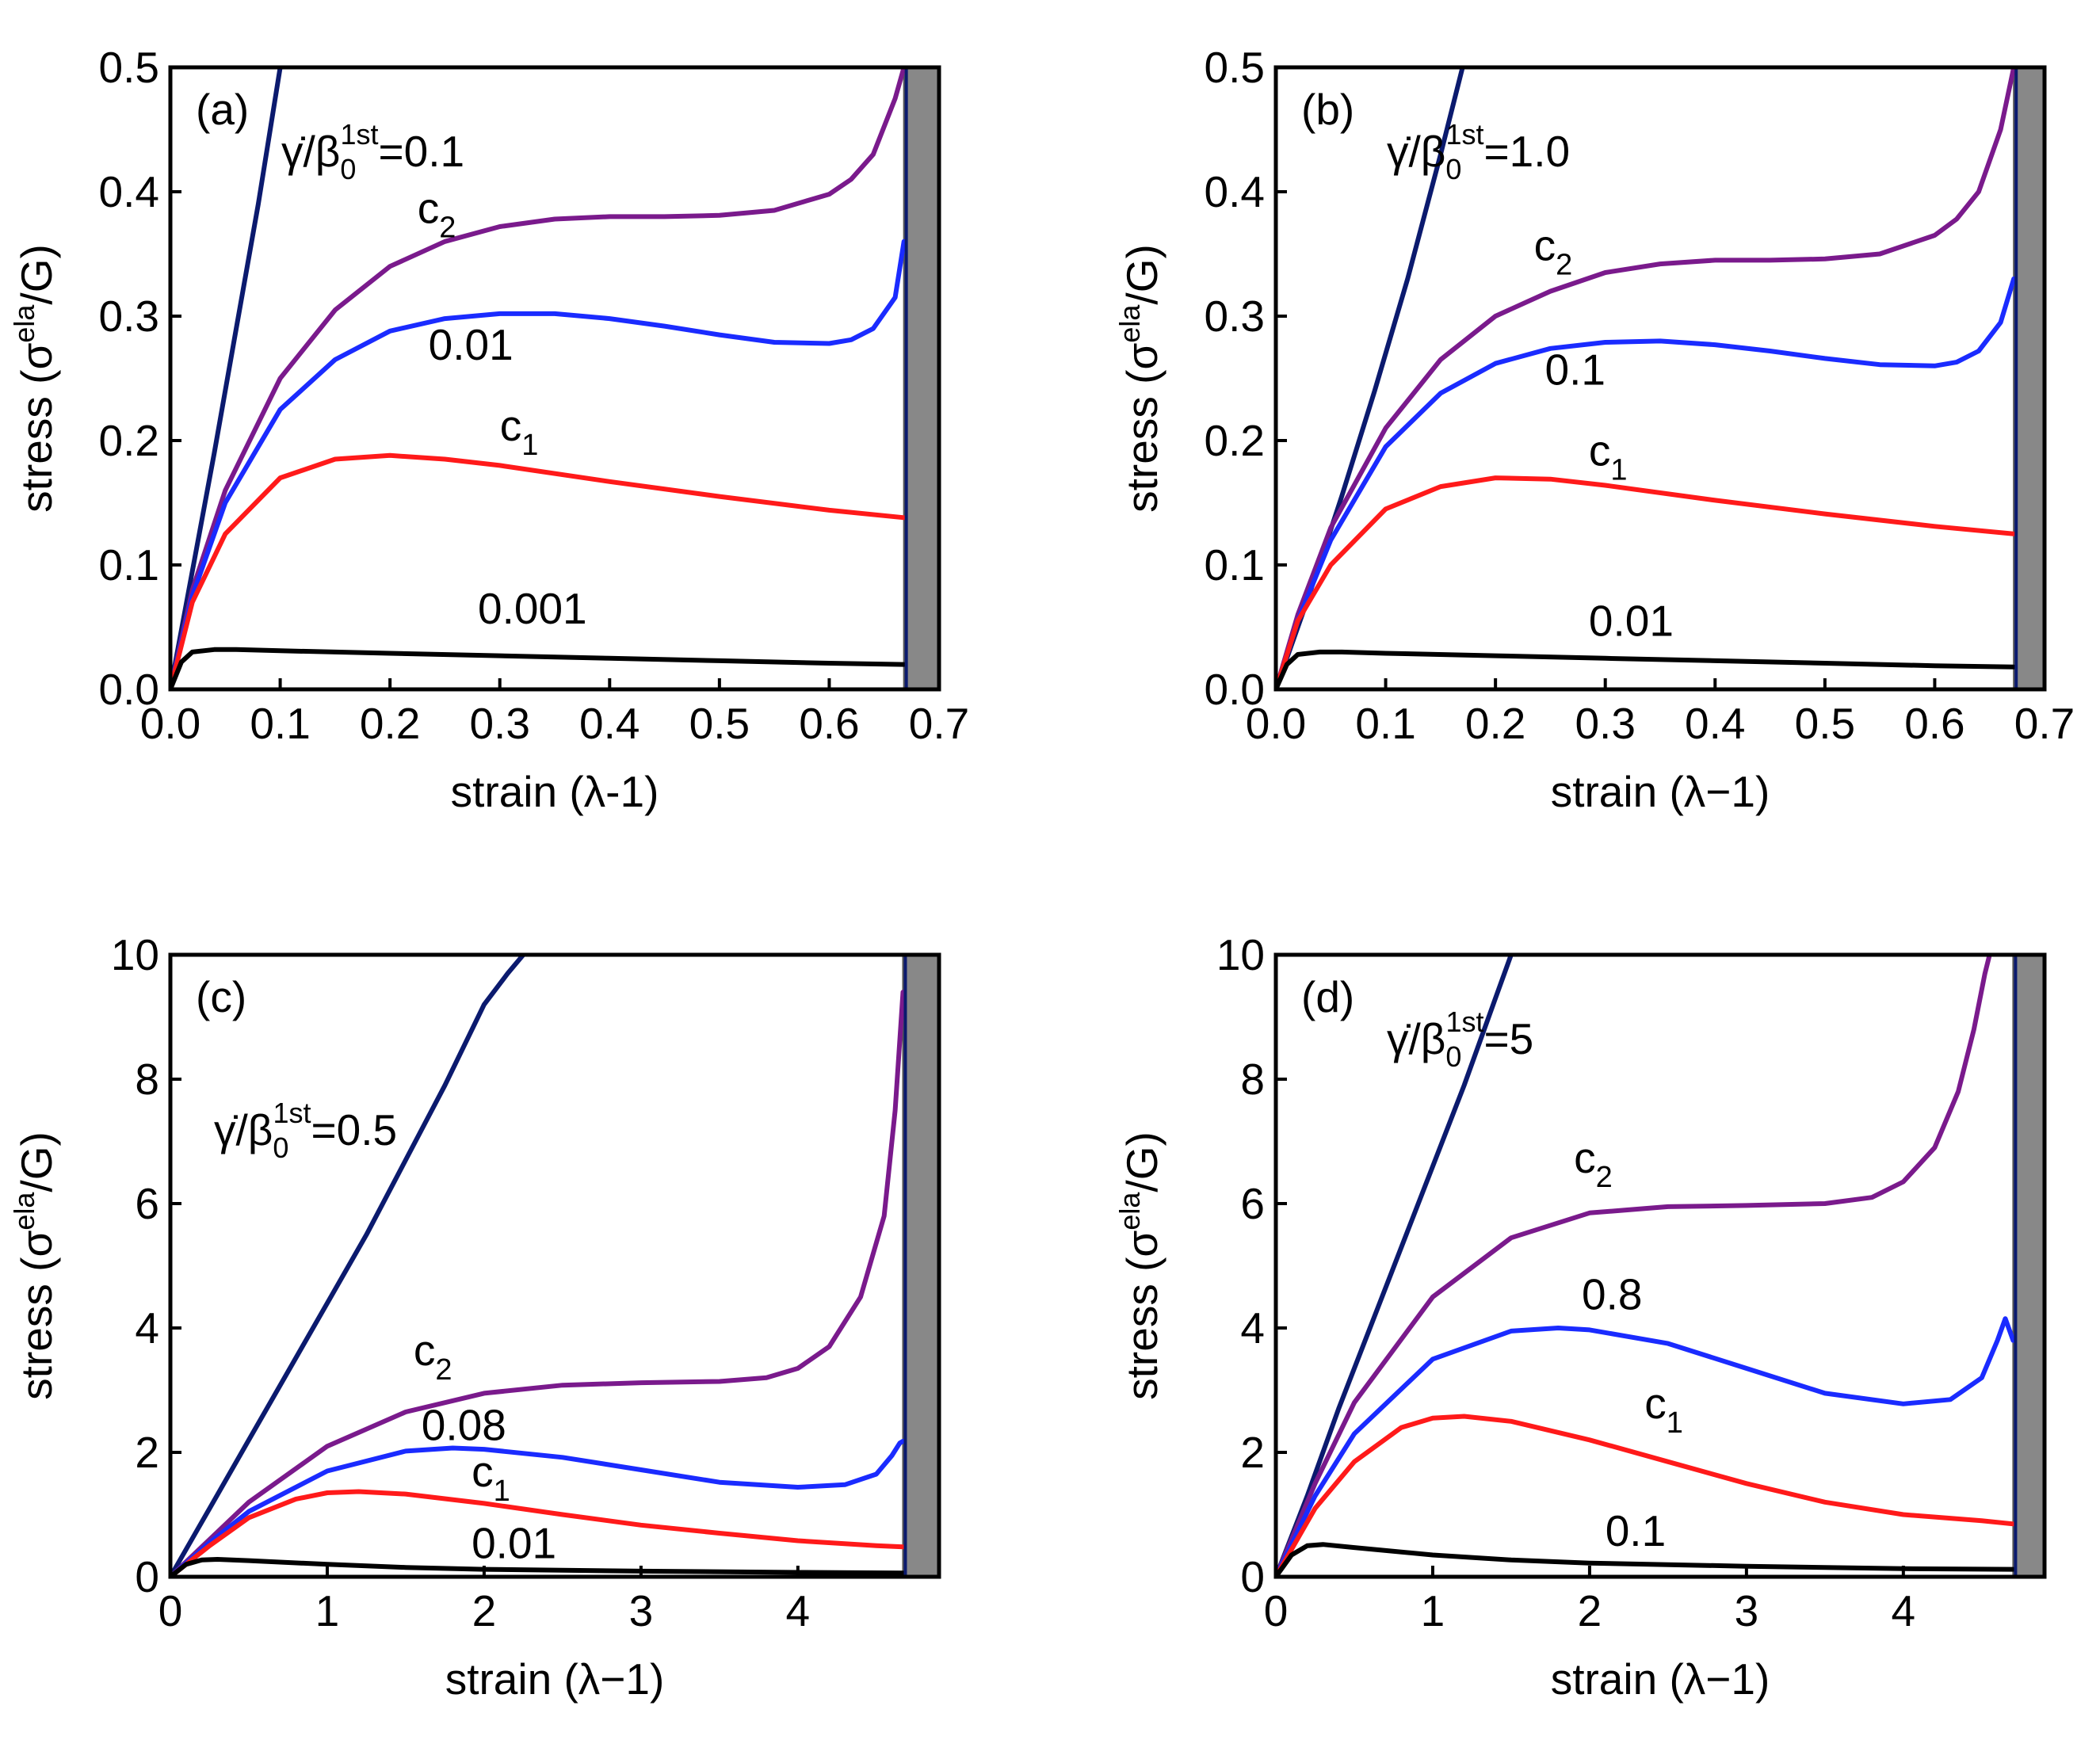 The width and height of the screenshot is (2100, 1740). Describe the element at coordinates (359, 134) in the screenshot. I see `rate-label-sup: 1st` at that location.